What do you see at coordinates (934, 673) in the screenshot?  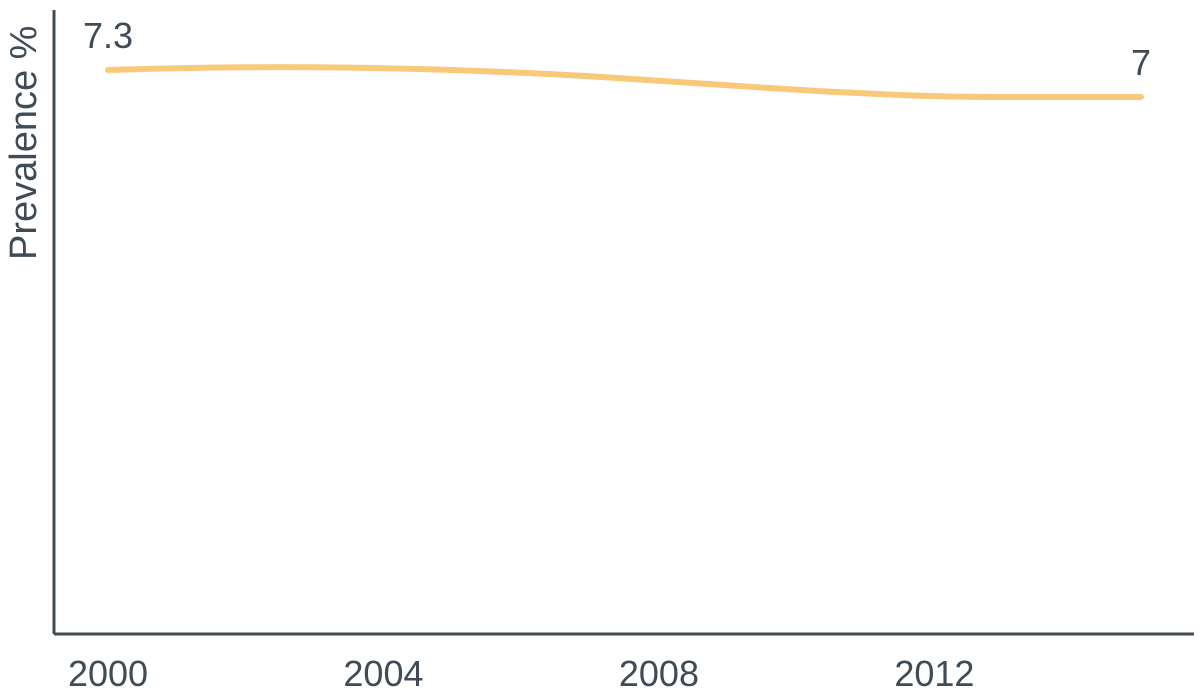 I see `x-tick-label: 2012` at bounding box center [934, 673].